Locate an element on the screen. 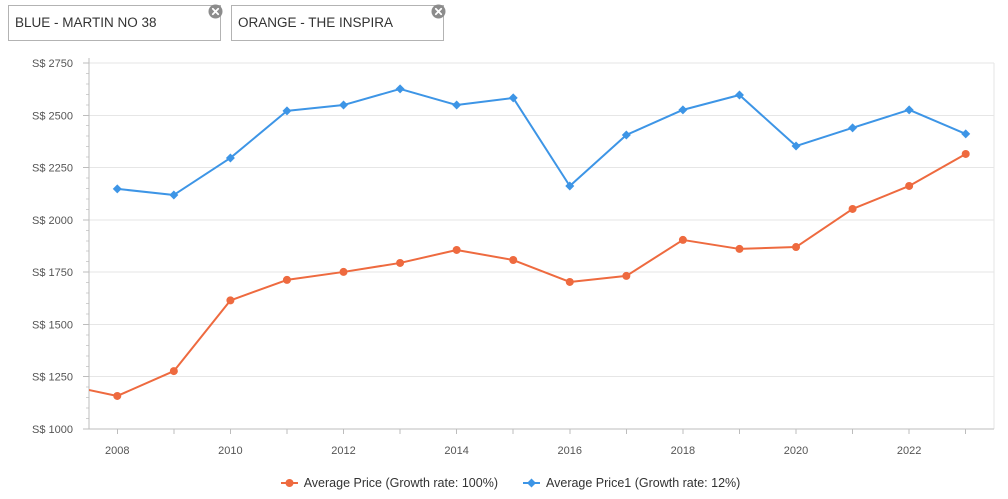 This screenshot has height=499, width=1008. x-tick-label: 2014 is located at coordinates (456, 451).